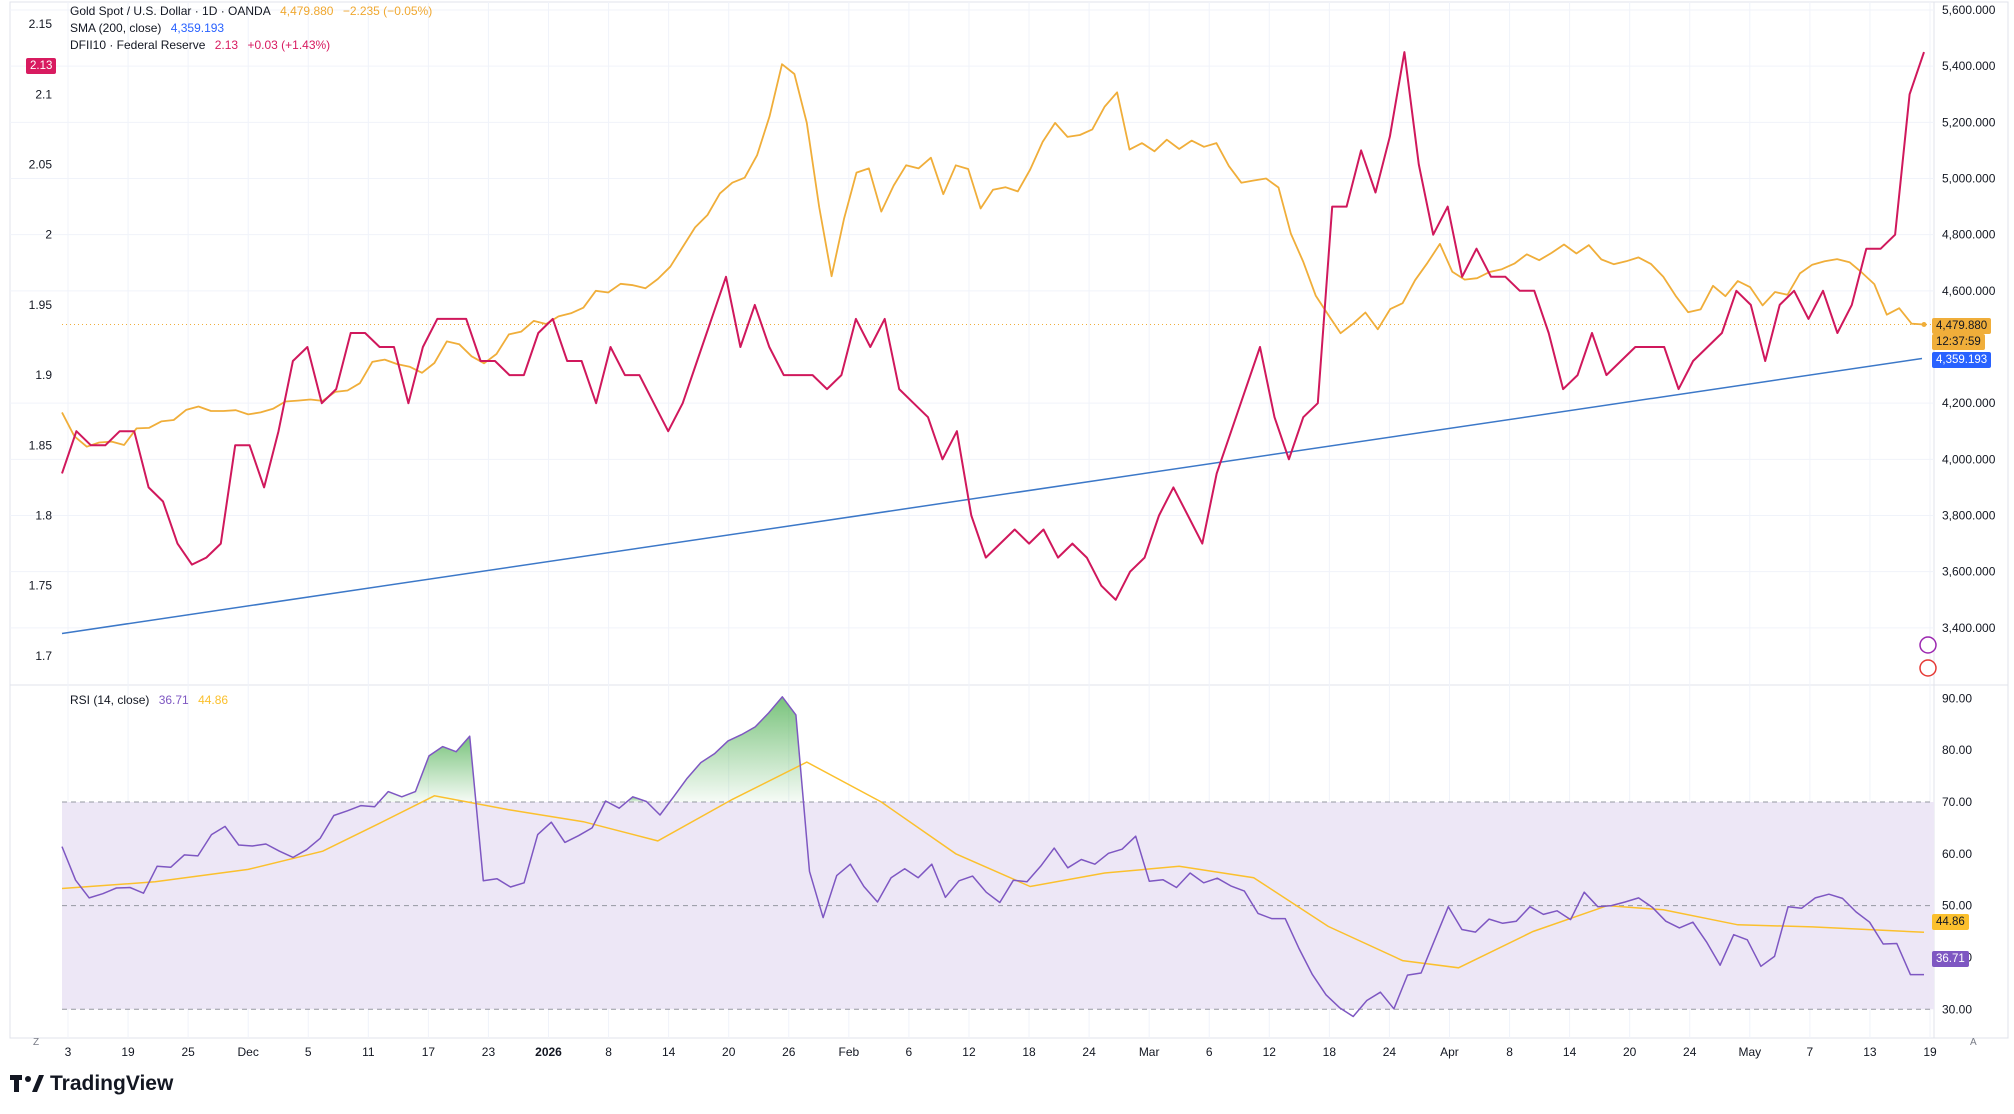 The height and width of the screenshot is (1114, 2014). Describe the element at coordinates (1449, 1052) in the screenshot. I see `time-tick-label: Apr` at that location.